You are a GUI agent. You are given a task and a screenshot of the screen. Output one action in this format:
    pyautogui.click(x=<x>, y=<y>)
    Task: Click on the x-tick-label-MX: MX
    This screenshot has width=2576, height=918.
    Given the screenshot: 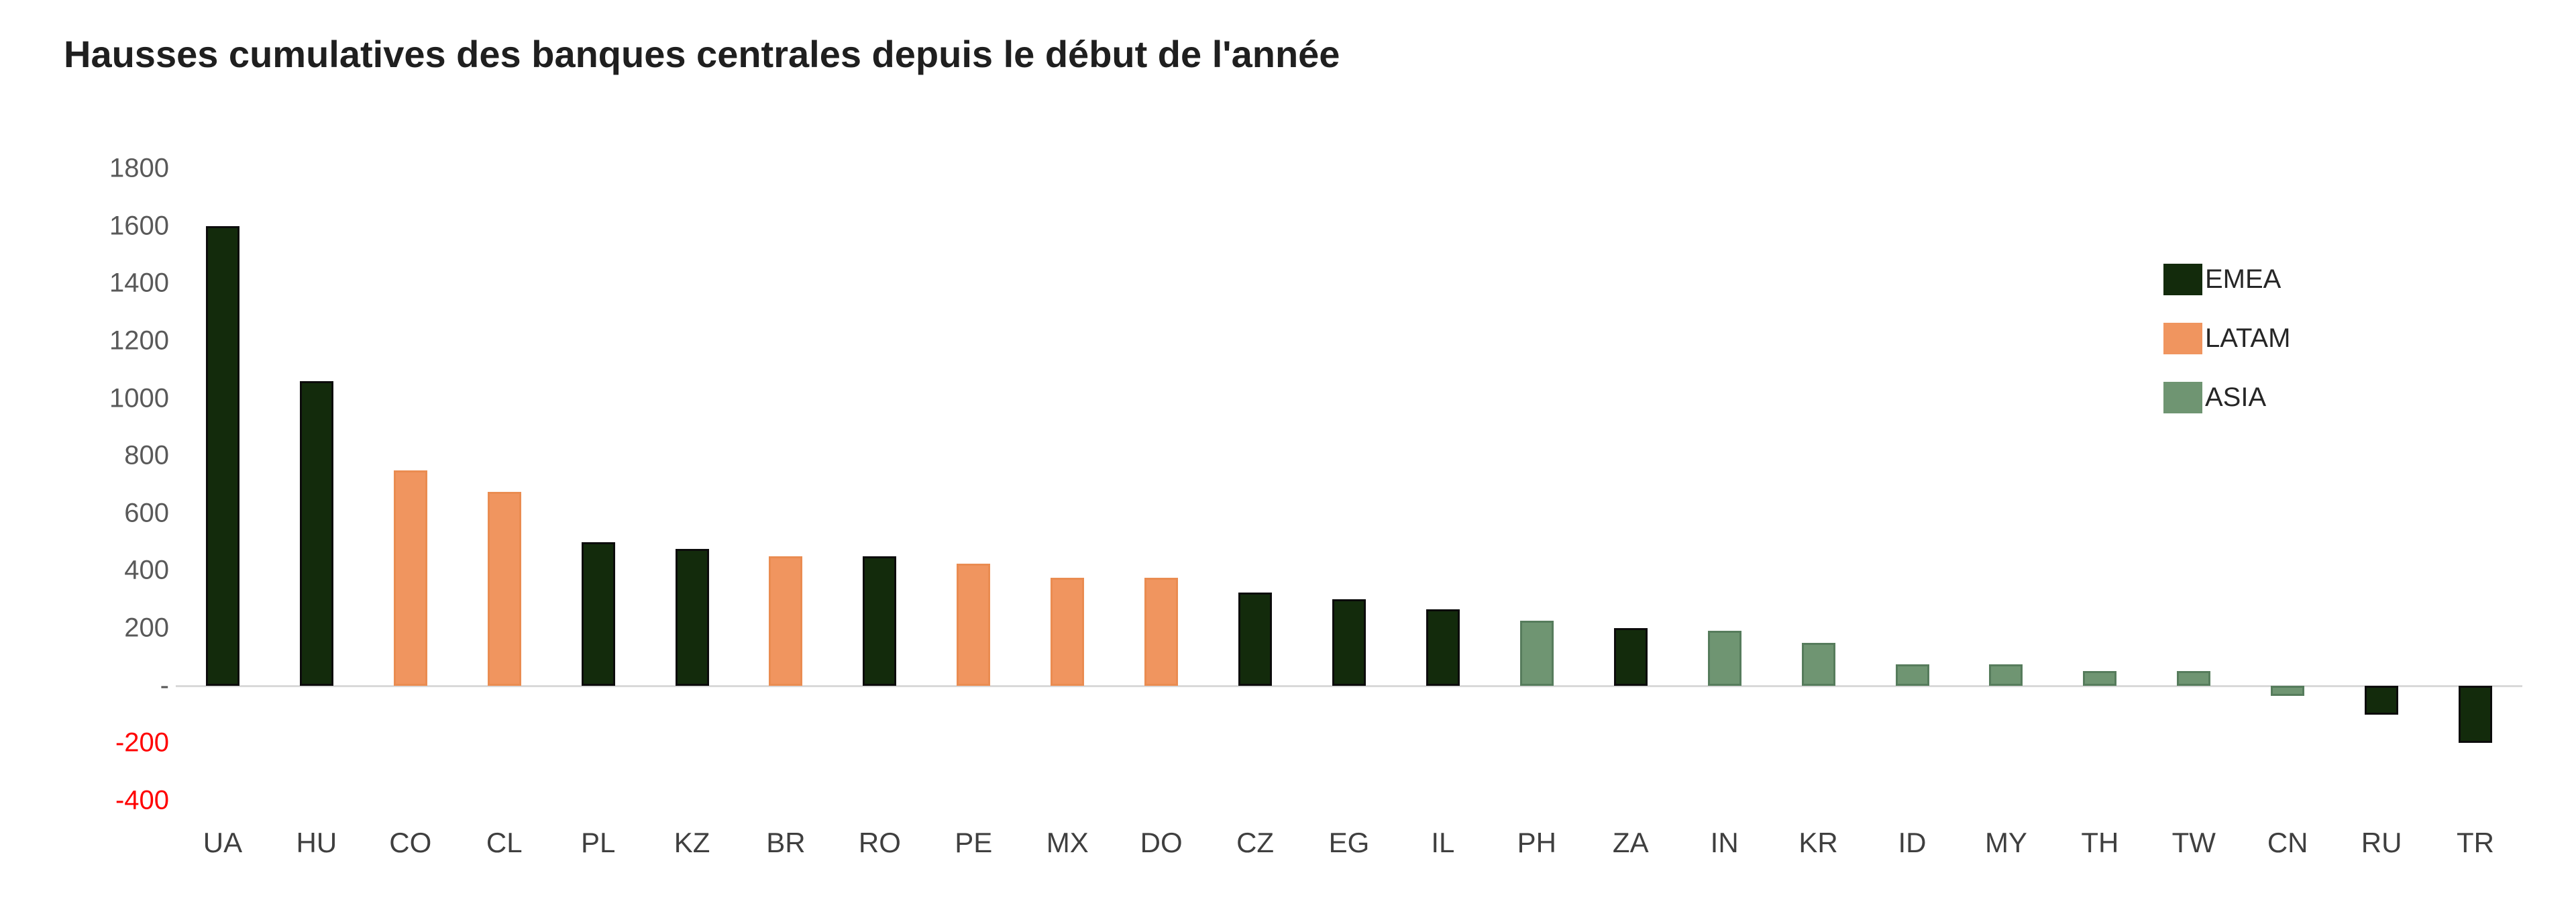 What is the action you would take?
    pyautogui.click(x=1067, y=842)
    